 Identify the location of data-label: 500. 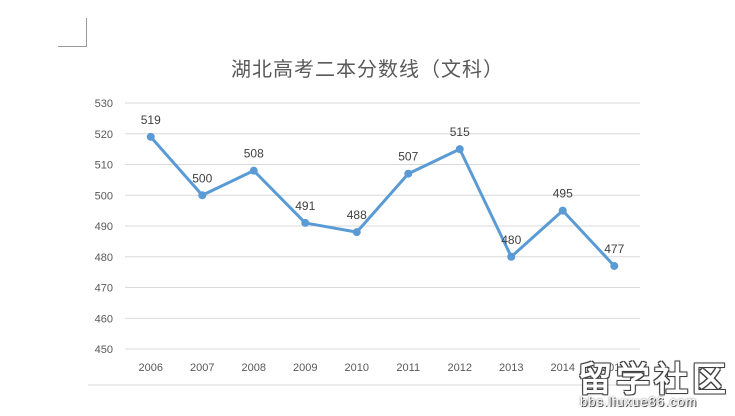
(202, 178).